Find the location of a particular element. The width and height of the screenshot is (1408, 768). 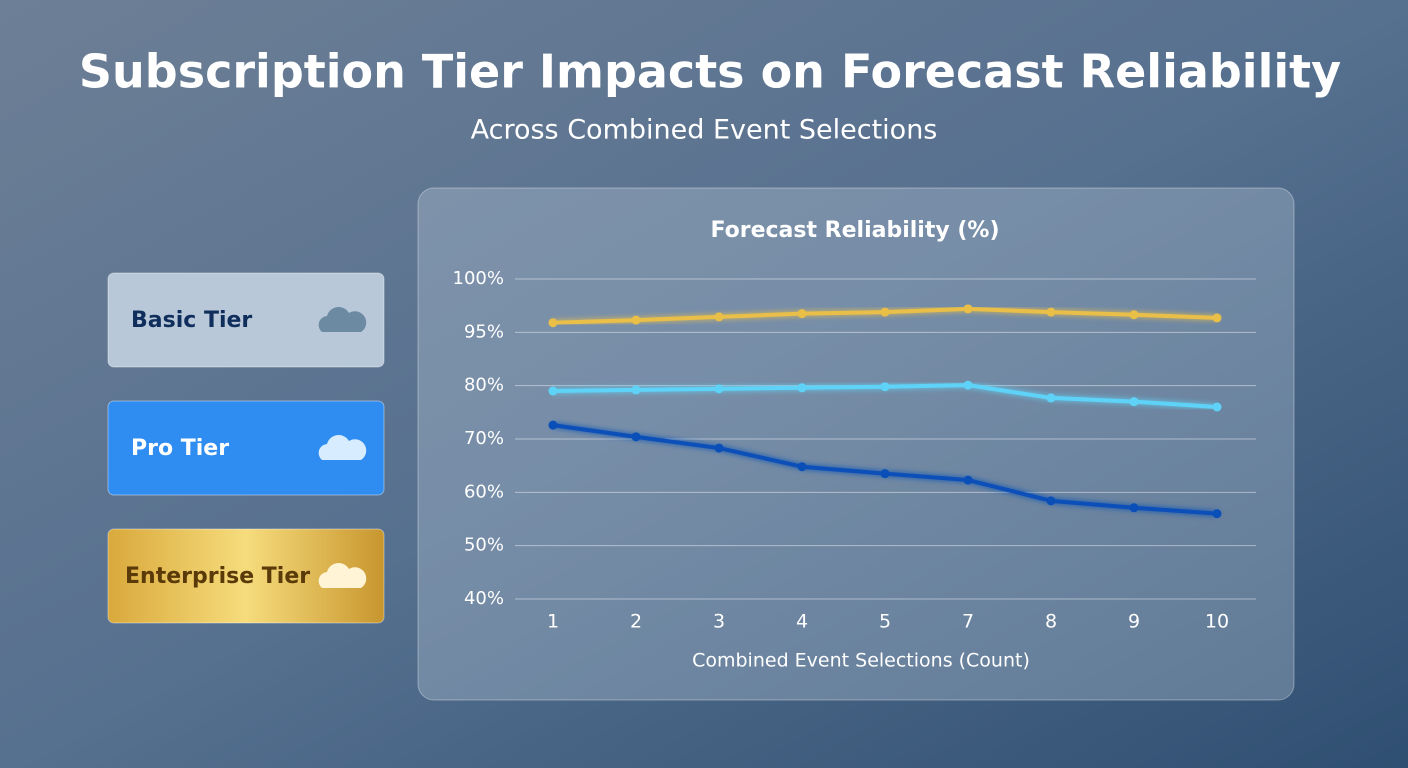

legend-item: Enterprise Tier is located at coordinates (246, 576).